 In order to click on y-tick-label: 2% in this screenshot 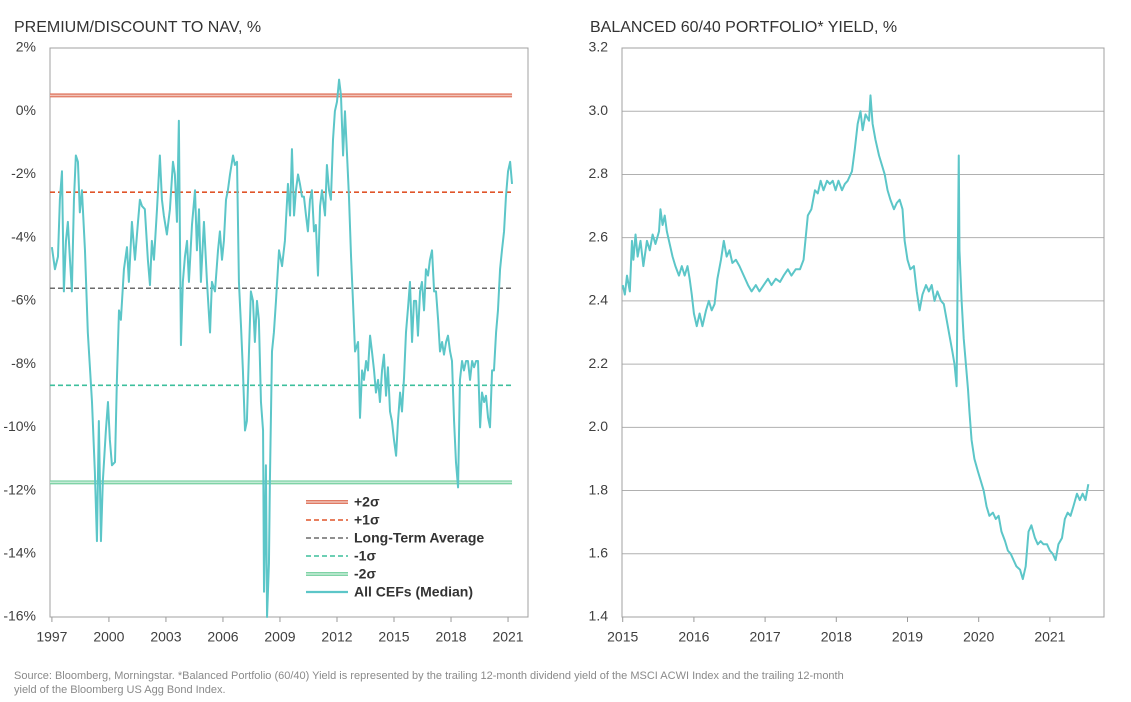, I will do `click(26, 47)`.